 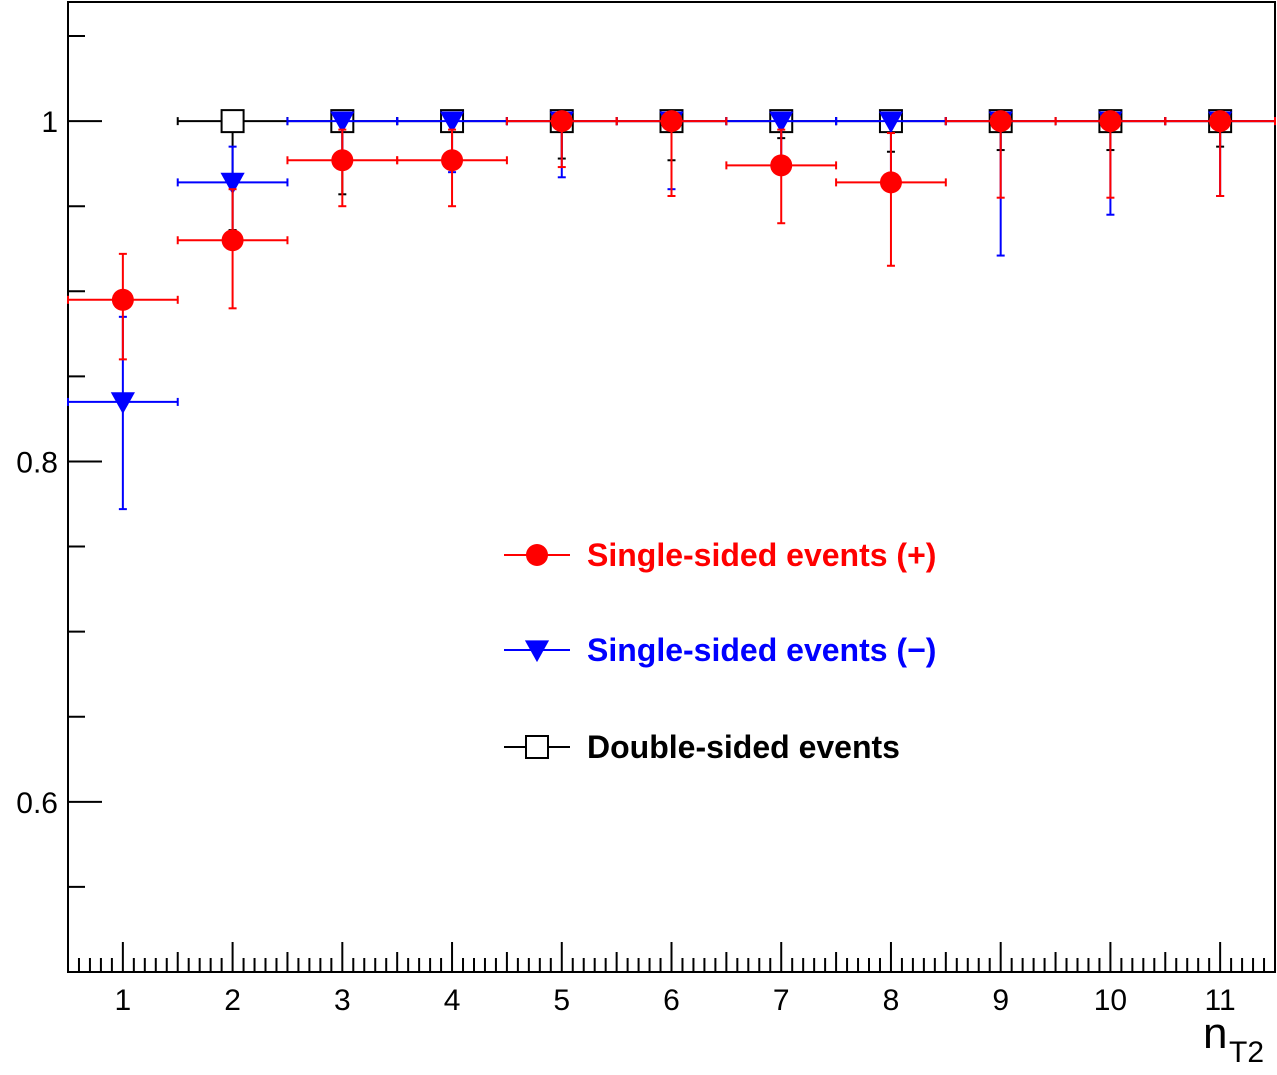 I want to click on x-tick-label: 5, so click(x=561, y=1000).